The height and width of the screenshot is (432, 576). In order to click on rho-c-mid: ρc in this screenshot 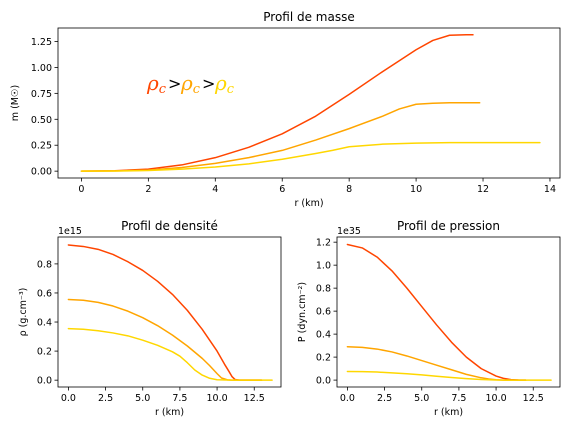, I will do `click(190, 84)`.